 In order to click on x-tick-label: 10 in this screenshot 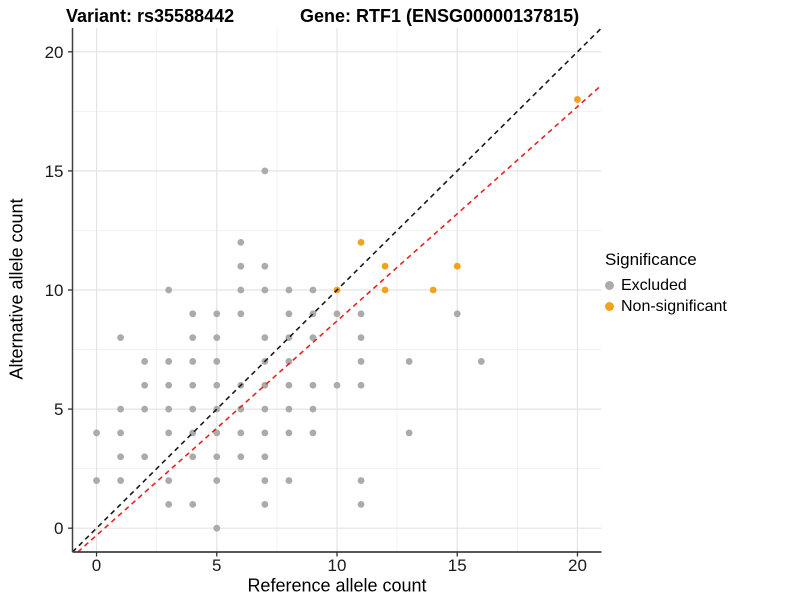, I will do `click(337, 565)`.